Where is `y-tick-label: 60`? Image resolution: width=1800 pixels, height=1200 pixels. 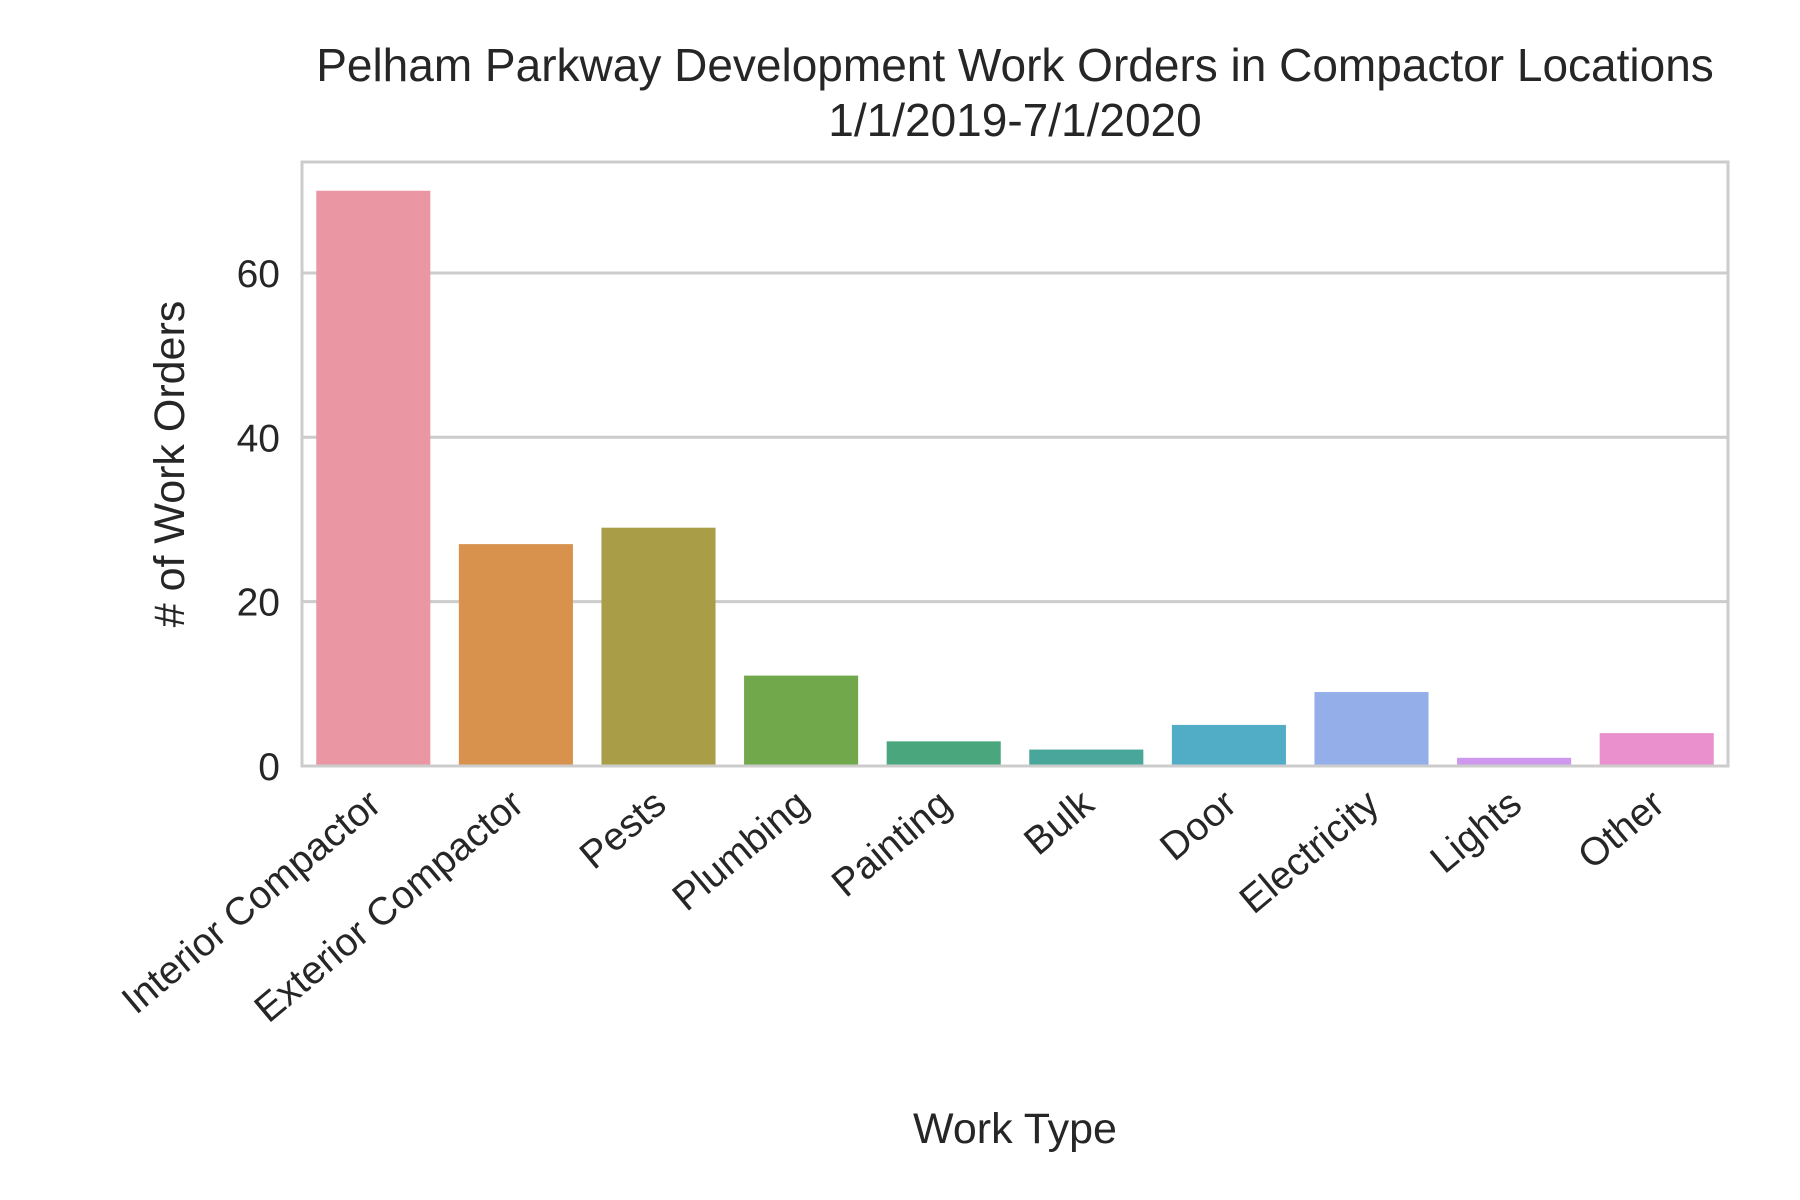 y-tick-label: 60 is located at coordinates (258, 274).